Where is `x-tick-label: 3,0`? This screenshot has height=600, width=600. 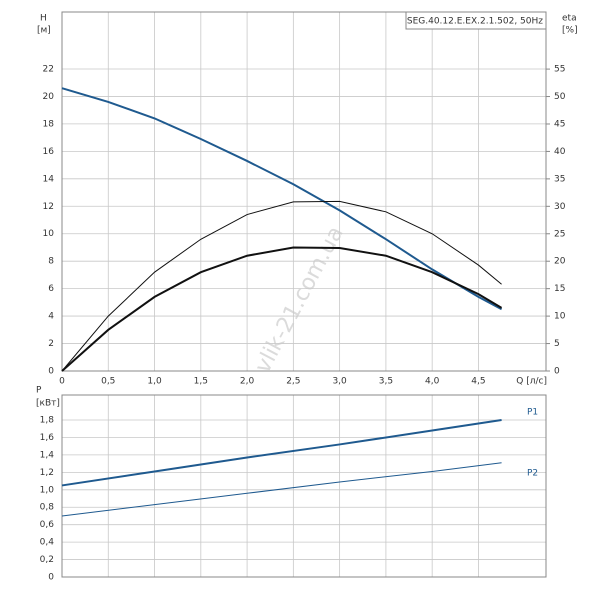 x-tick-label: 3,0 is located at coordinates (339, 382).